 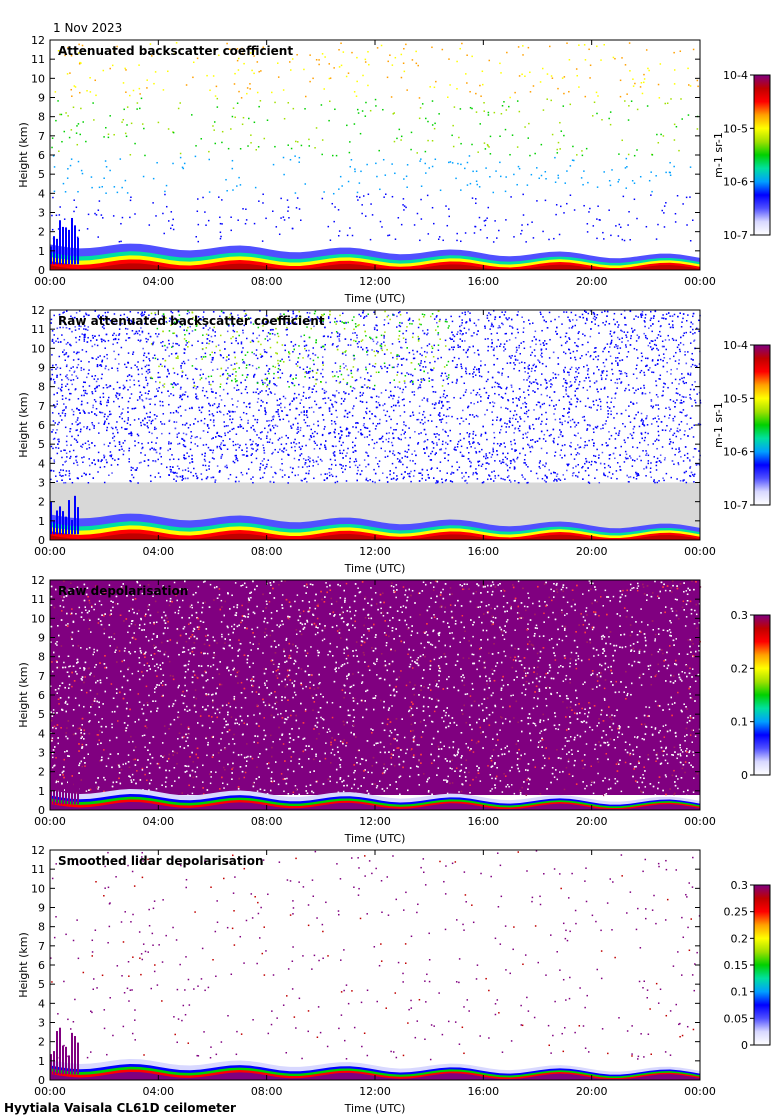 What do you see at coordinates (175, 51) in the screenshot?
I see `panel-title: Attenuated backscatter coefficient` at bounding box center [175, 51].